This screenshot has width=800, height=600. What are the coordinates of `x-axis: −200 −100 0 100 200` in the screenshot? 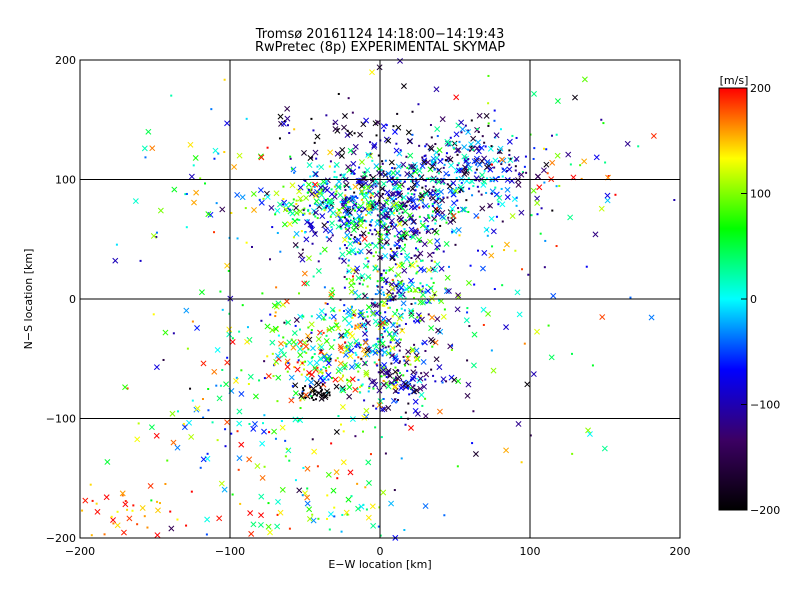 It's located at (378, 551).